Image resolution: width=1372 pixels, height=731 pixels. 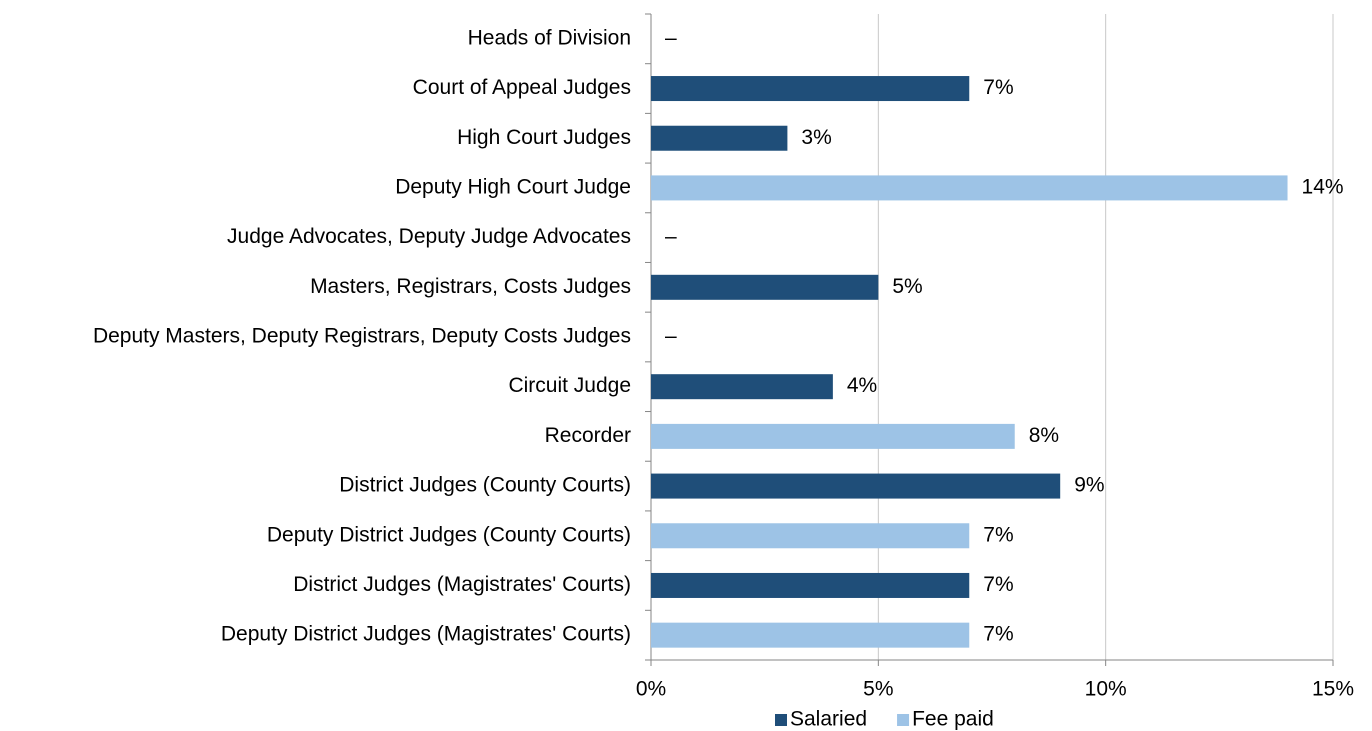 I want to click on y-tick-label: Masters, Registrars, Costs Judges, so click(x=470, y=286).